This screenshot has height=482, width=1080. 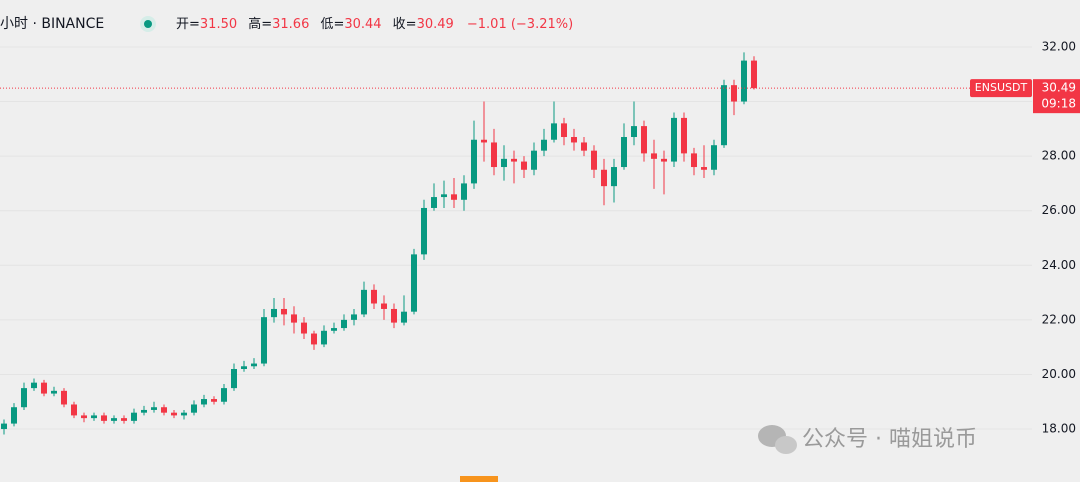 I want to click on ohlc-label: 高=, so click(x=260, y=24).